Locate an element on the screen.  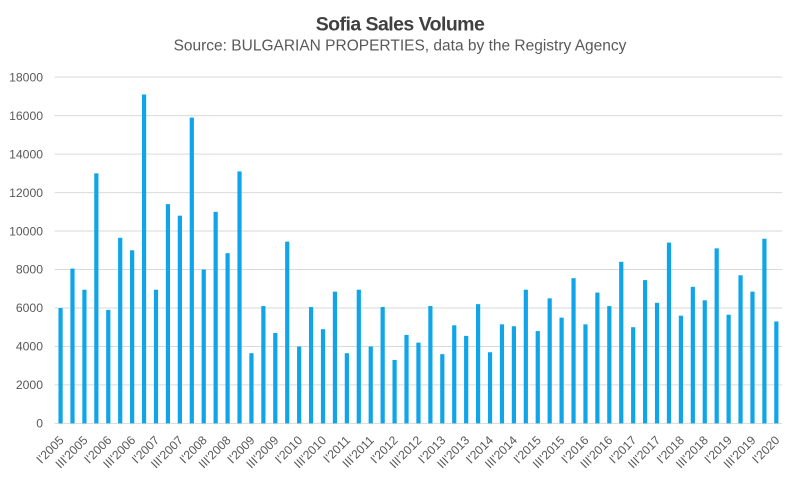
svg-text: 8000 is located at coordinates (29, 270).